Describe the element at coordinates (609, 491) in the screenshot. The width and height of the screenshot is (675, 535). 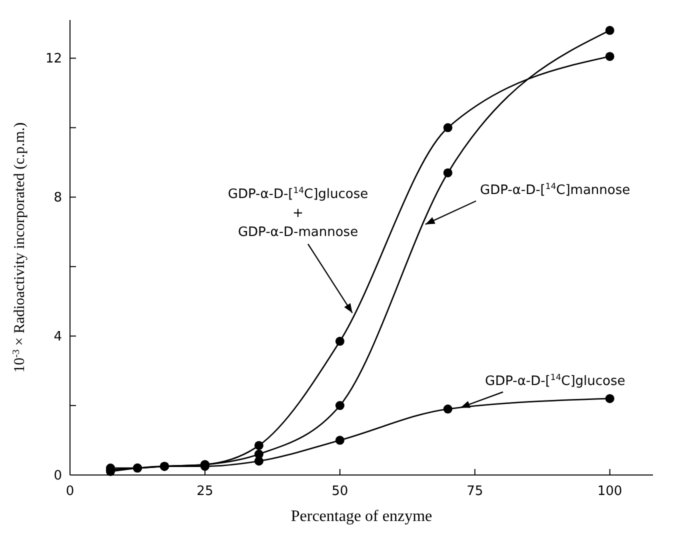
I see `x-tick-label: 100` at that location.